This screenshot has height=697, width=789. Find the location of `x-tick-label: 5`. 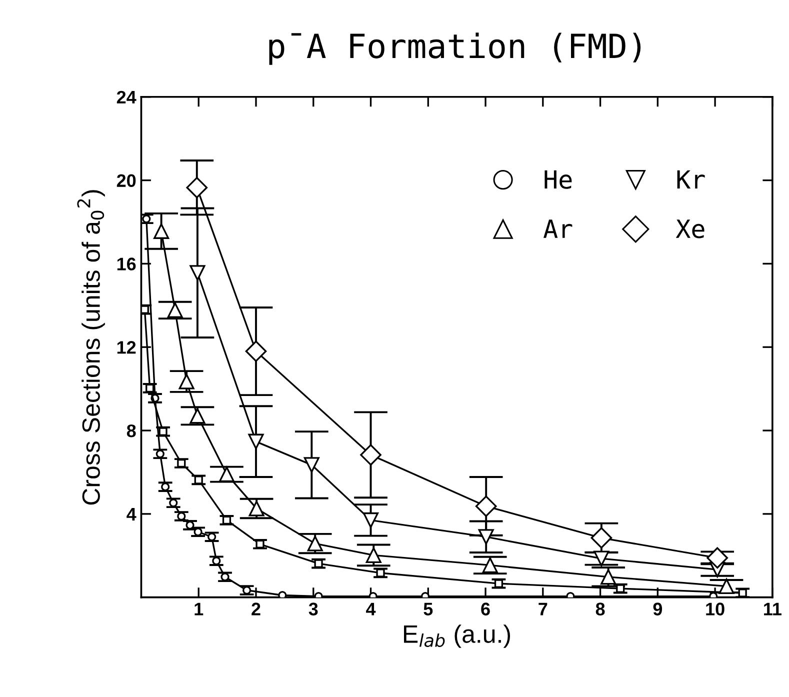

x-tick-label: 5 is located at coordinates (428, 609).